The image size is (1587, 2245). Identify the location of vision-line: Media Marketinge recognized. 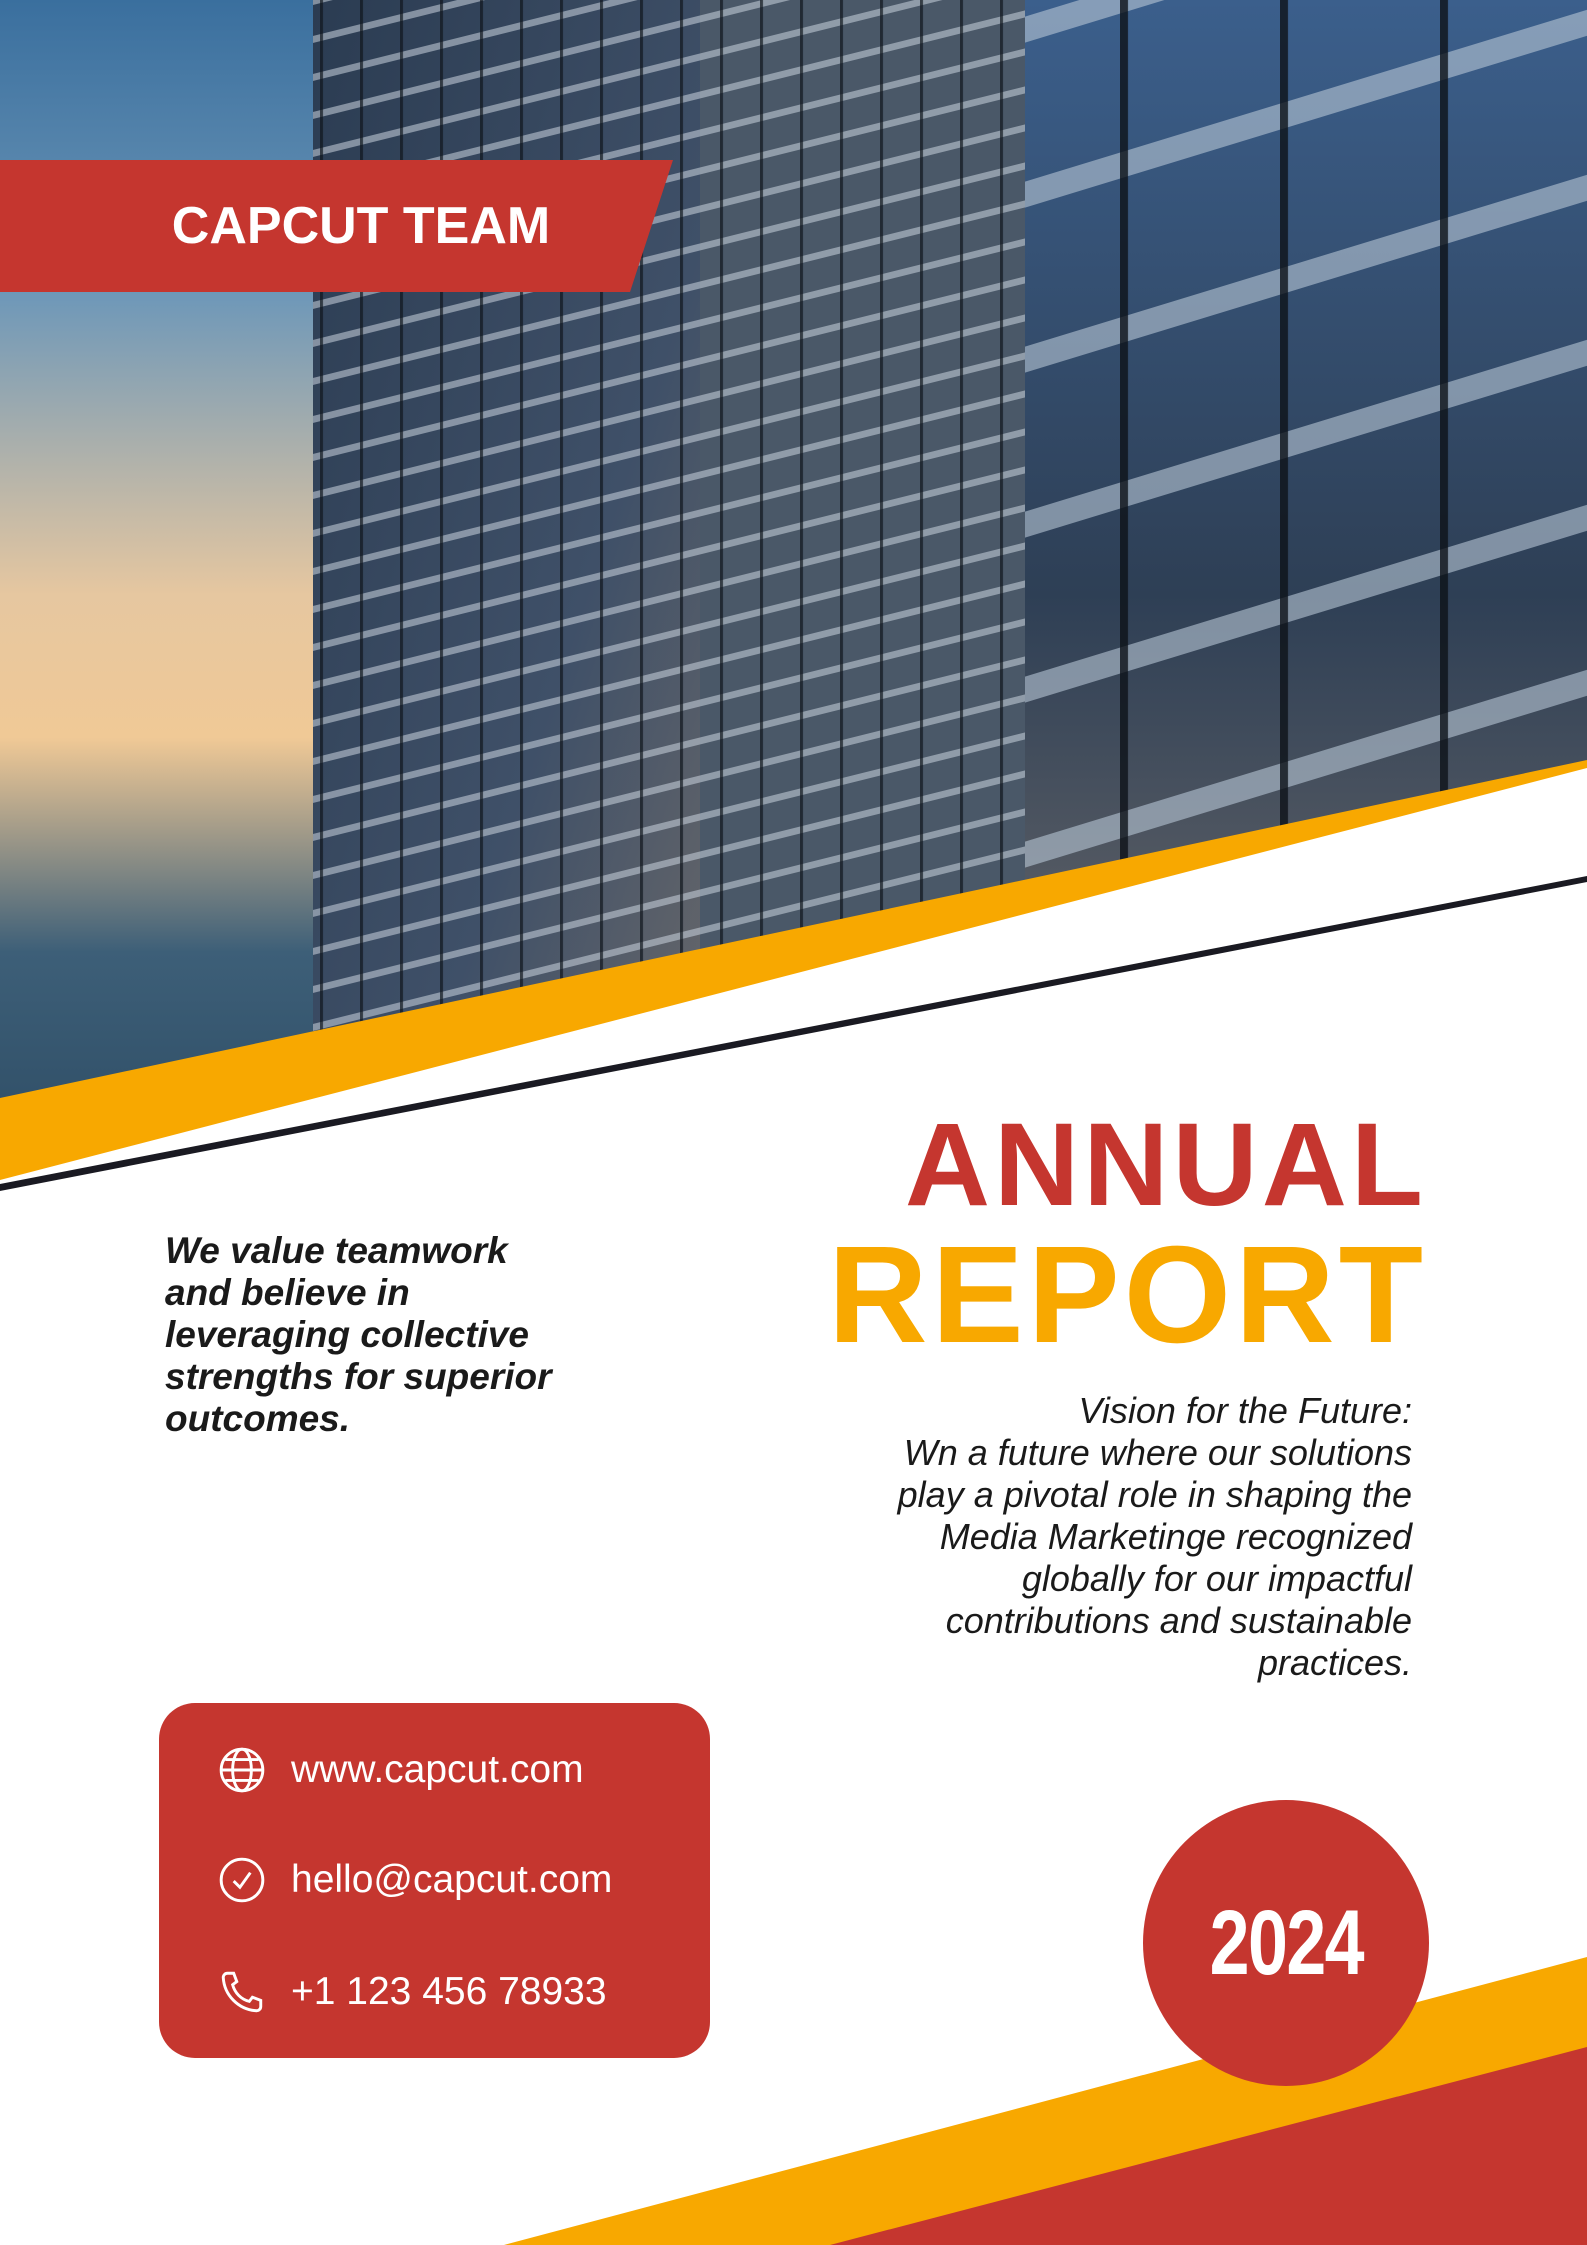
(1175, 1536).